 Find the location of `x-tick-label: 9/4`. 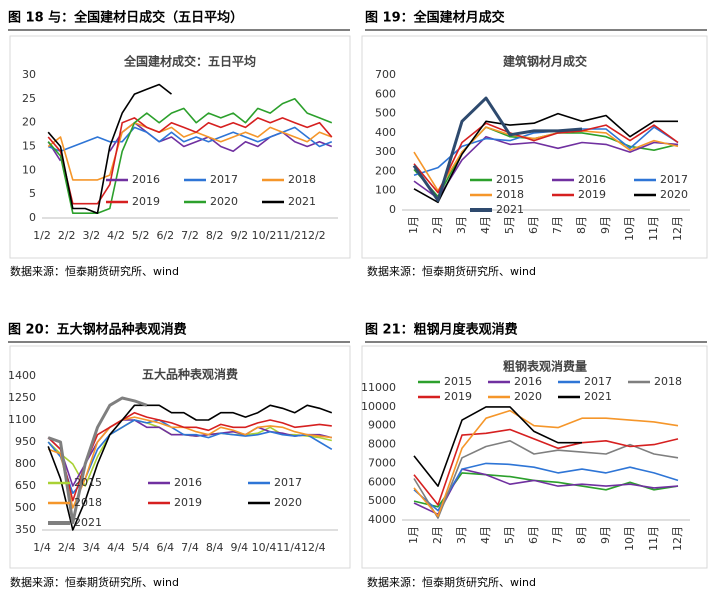

x-tick-label: 9/4 is located at coordinates (239, 547).